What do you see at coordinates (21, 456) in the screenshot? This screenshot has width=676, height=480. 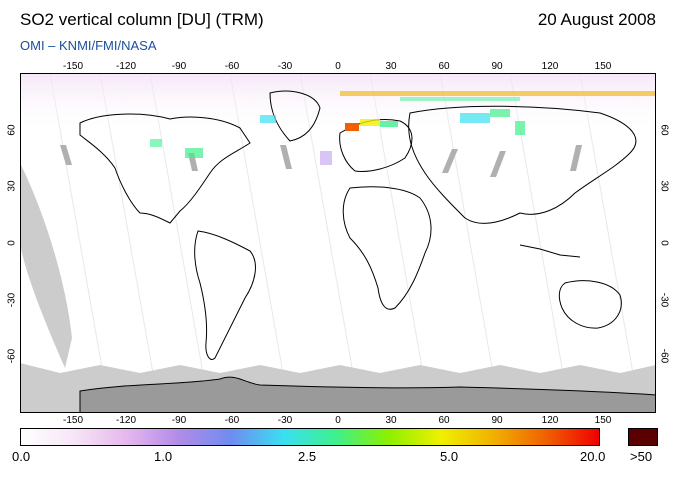 I see `colorbar-label: 0.0` at bounding box center [21, 456].